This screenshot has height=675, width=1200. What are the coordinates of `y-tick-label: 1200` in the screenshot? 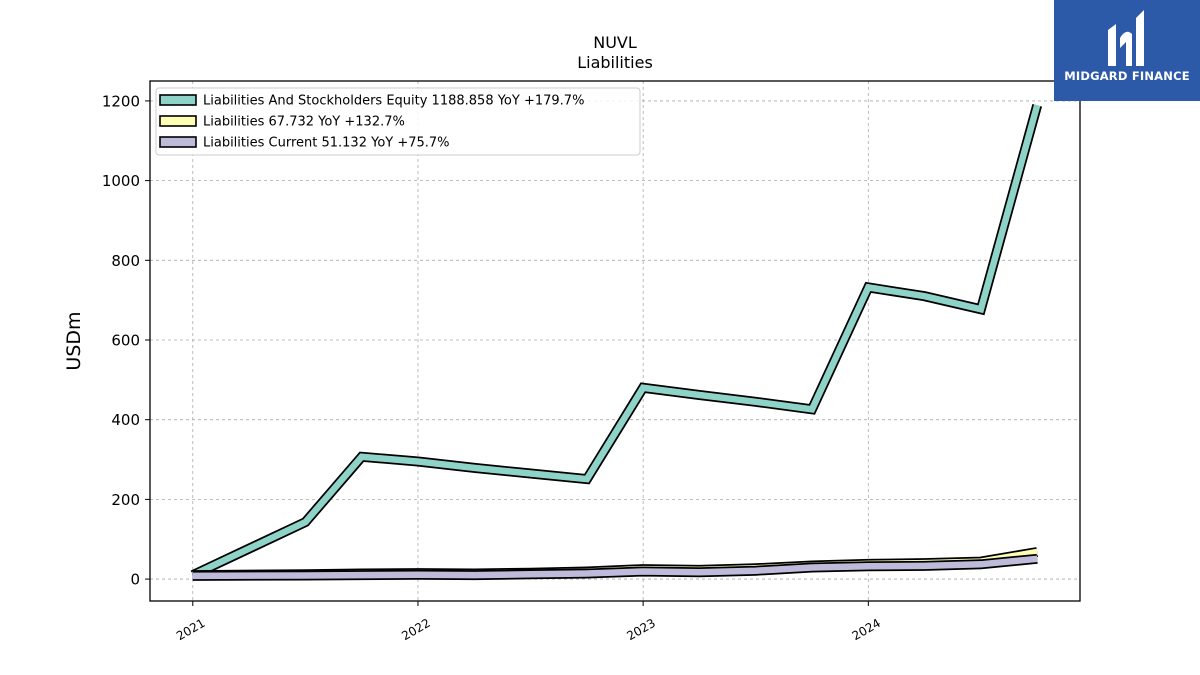 It's located at (121, 101).